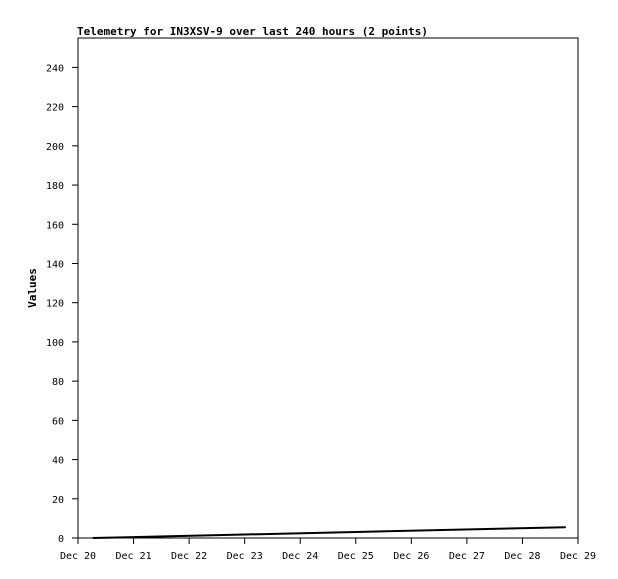  What do you see at coordinates (55, 343) in the screenshot?
I see `y-tick-label: 100` at bounding box center [55, 343].